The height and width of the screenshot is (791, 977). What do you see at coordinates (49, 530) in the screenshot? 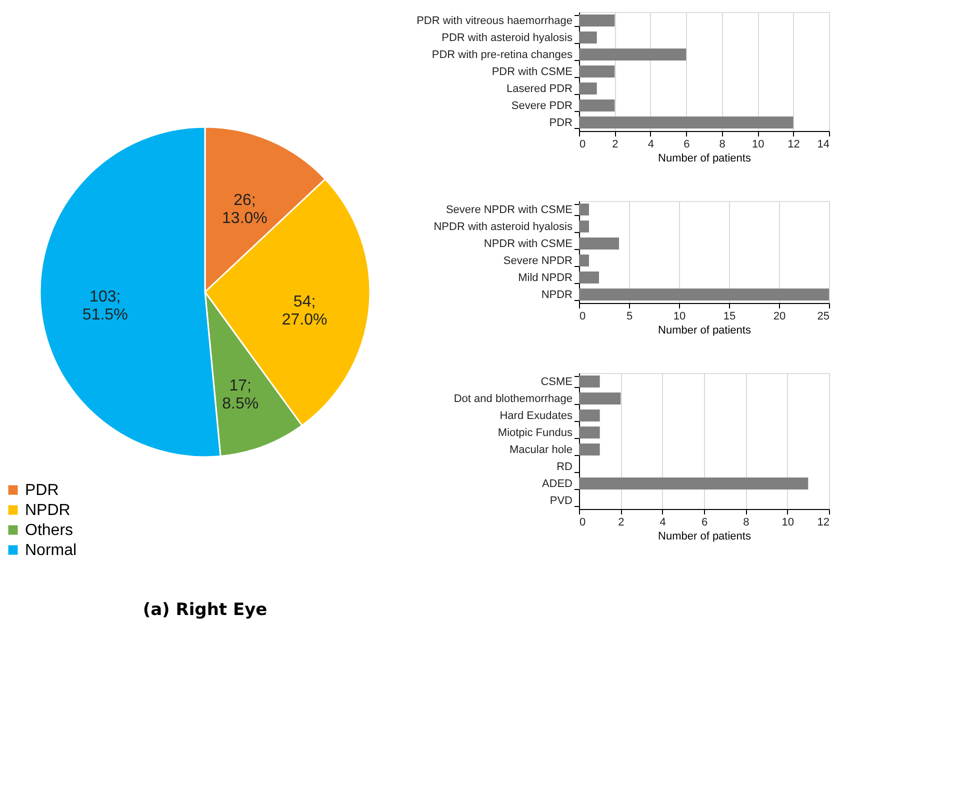
I see `legend-label: Others` at bounding box center [49, 530].